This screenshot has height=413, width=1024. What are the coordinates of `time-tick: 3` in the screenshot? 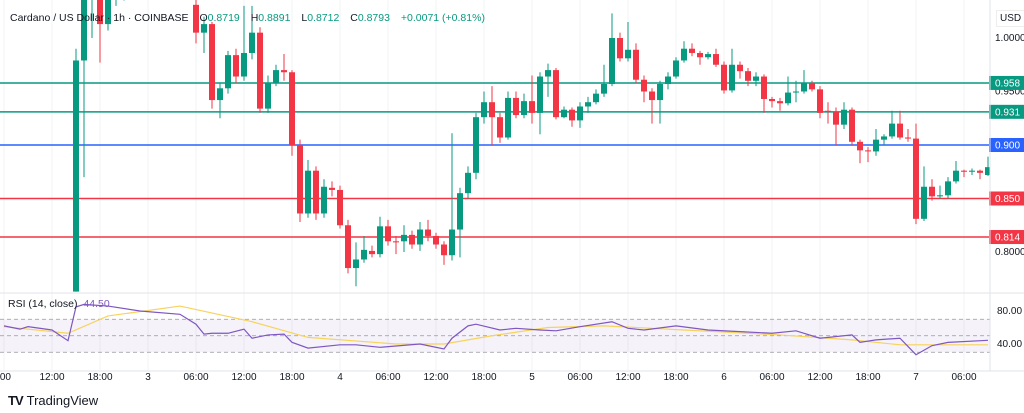 It's located at (148, 377).